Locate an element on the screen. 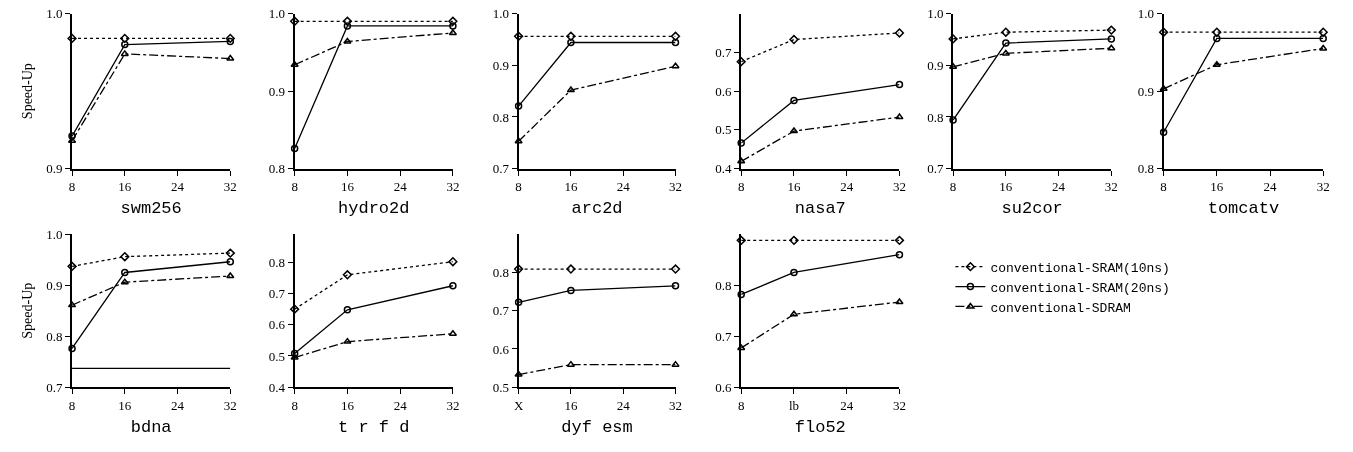  x-axis-title: arc2d is located at coordinates (597, 209).